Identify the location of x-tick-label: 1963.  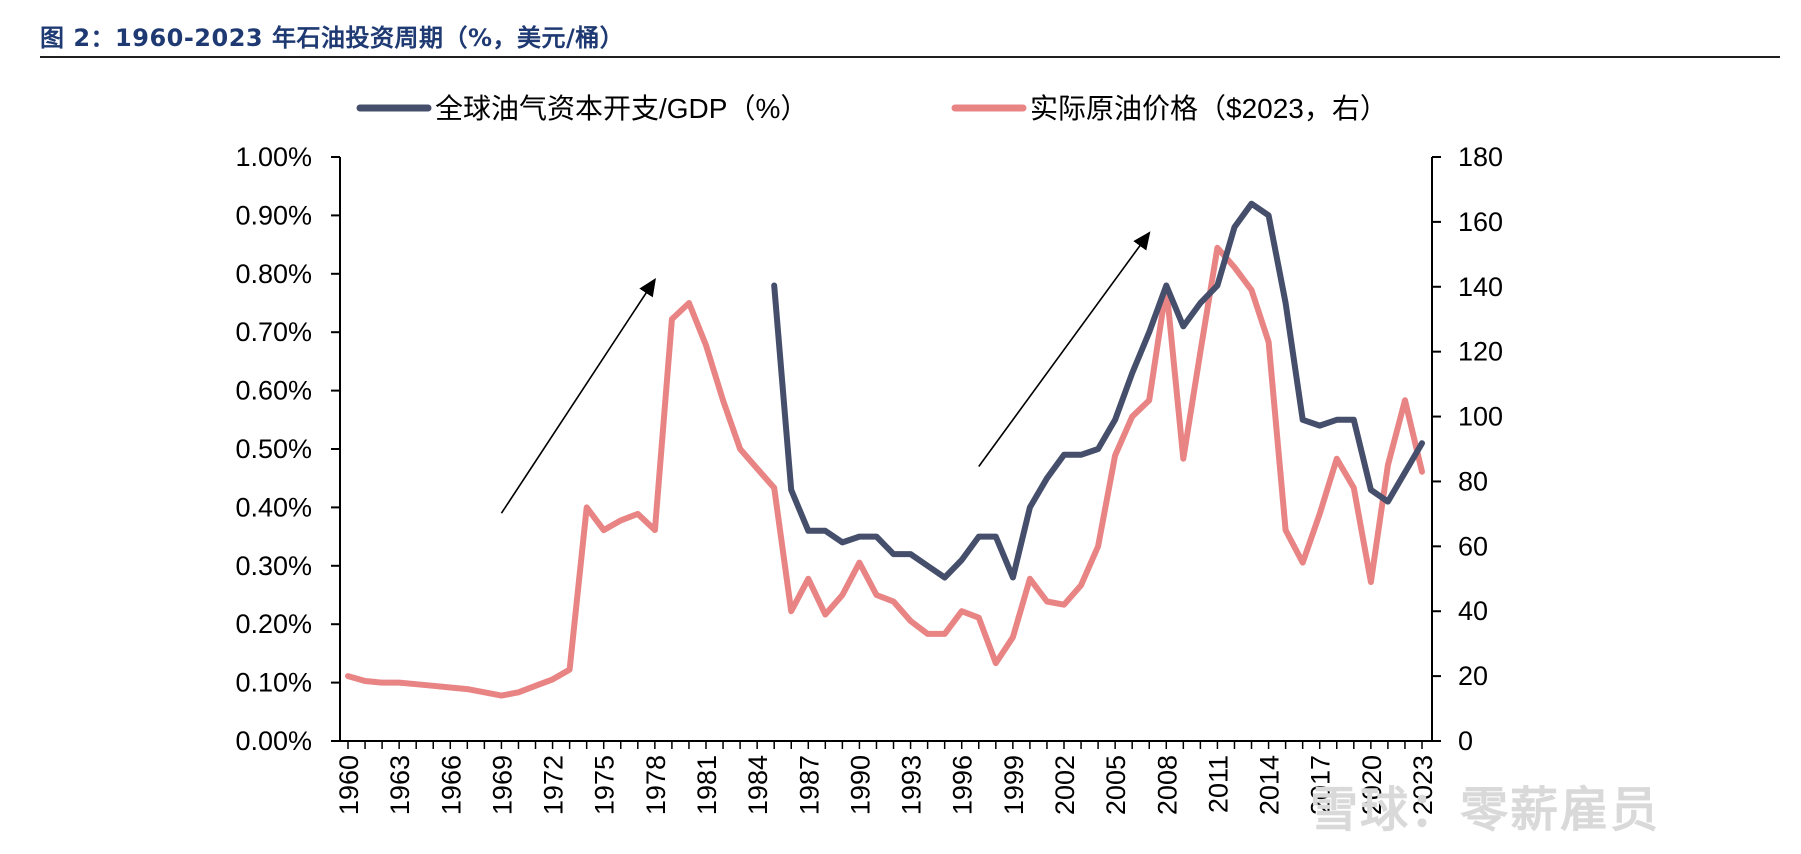
(400, 785).